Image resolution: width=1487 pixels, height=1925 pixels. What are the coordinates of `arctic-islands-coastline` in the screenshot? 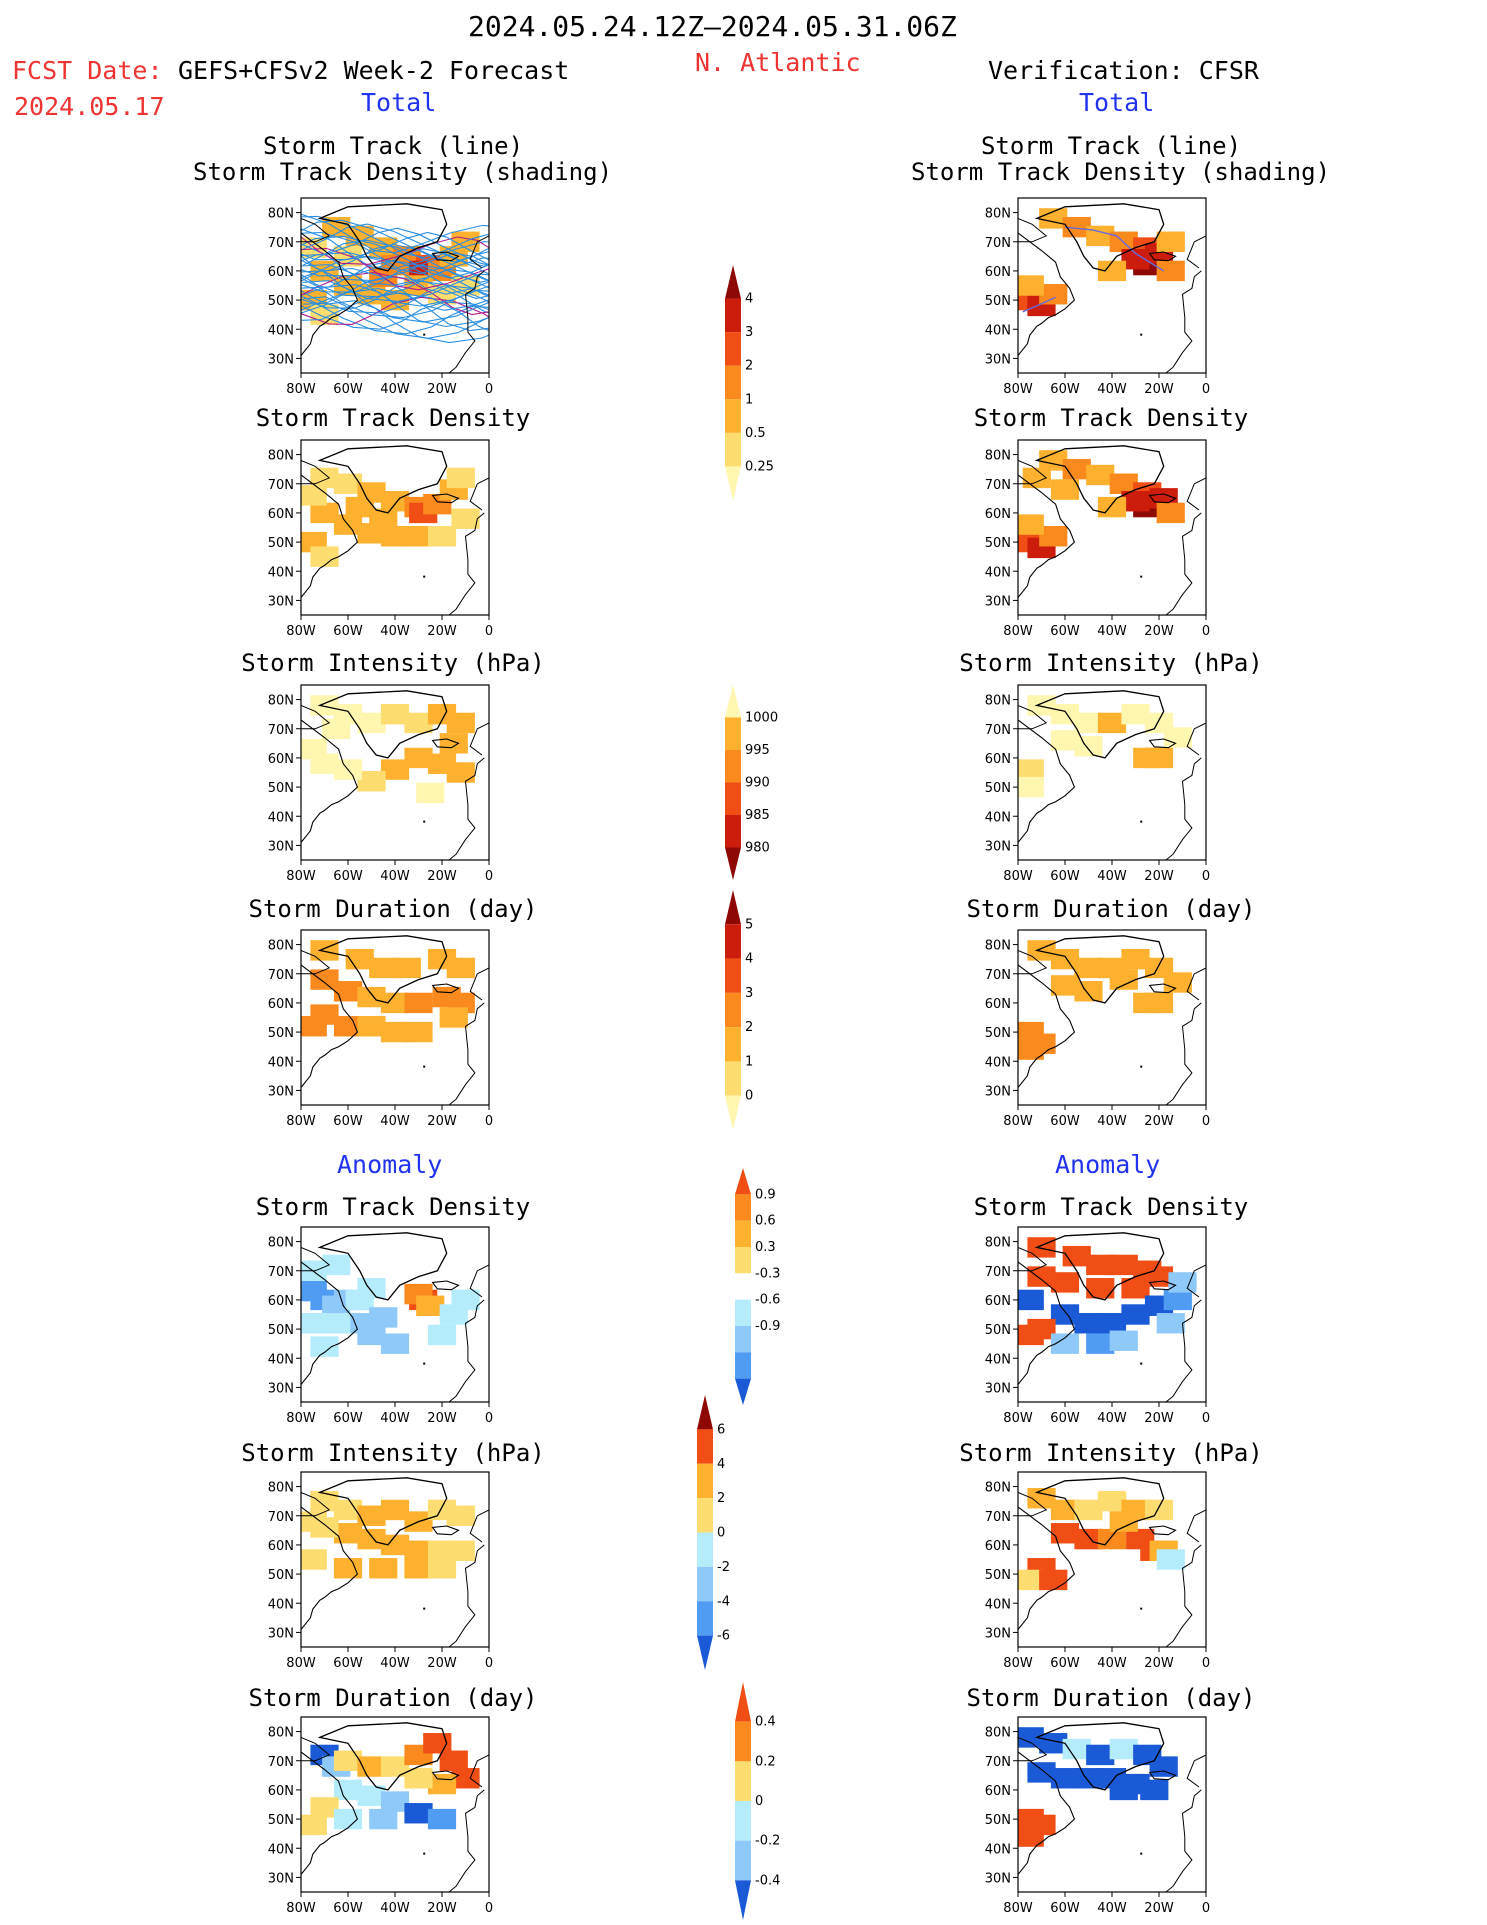 It's located at (1033, 717).